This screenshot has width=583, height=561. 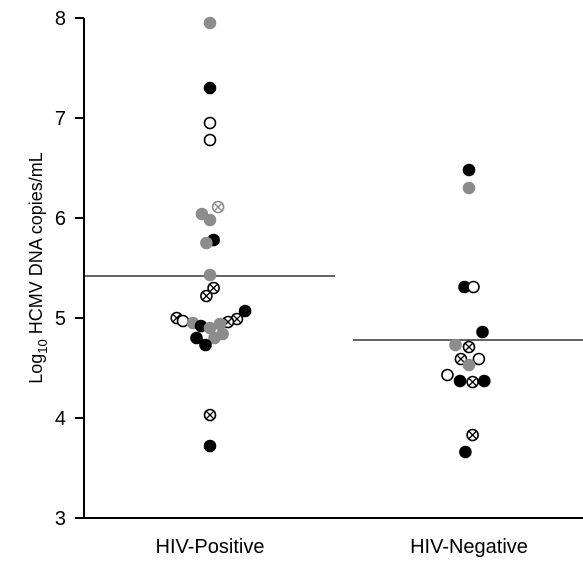 I want to click on y-axis-label-subscript: 10, so click(x=42, y=346).